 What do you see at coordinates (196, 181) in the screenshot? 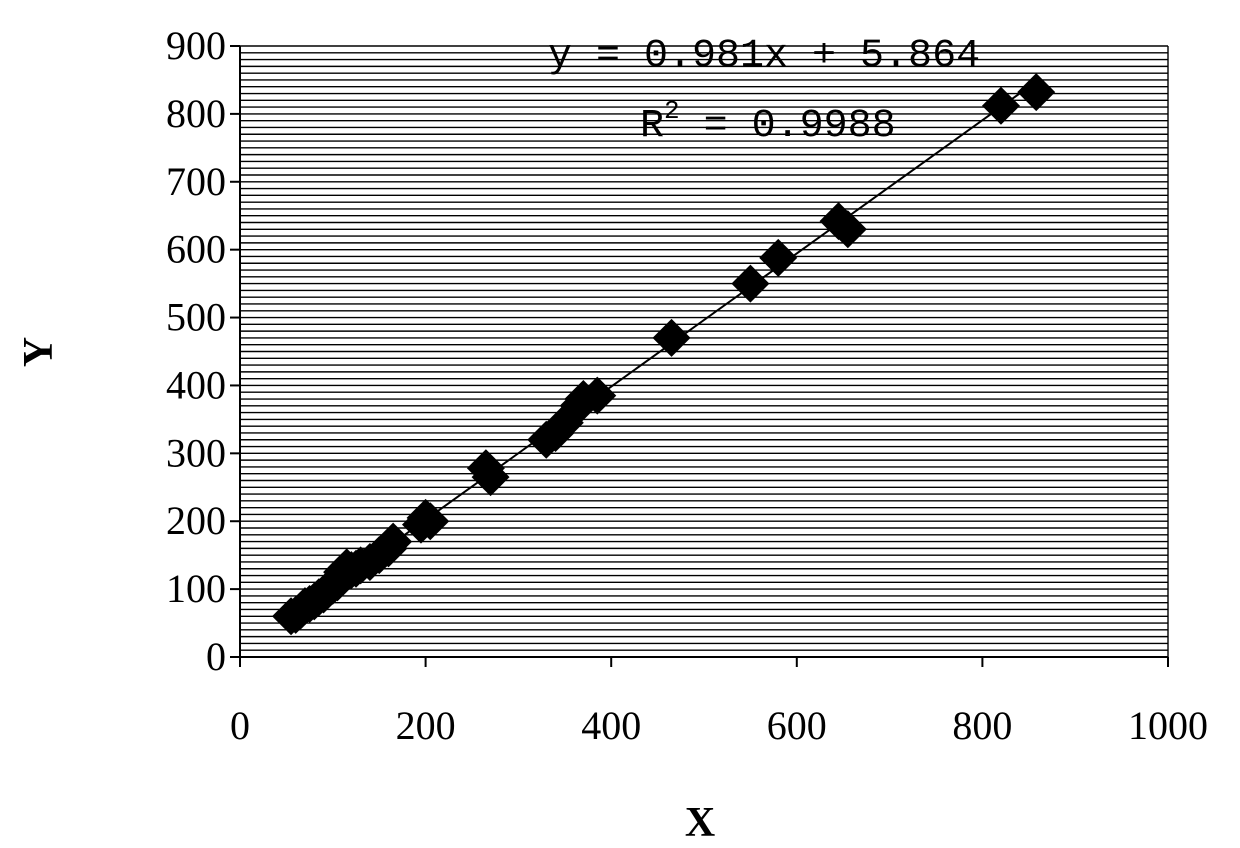
I see `y-tick-label: 700` at bounding box center [196, 181].